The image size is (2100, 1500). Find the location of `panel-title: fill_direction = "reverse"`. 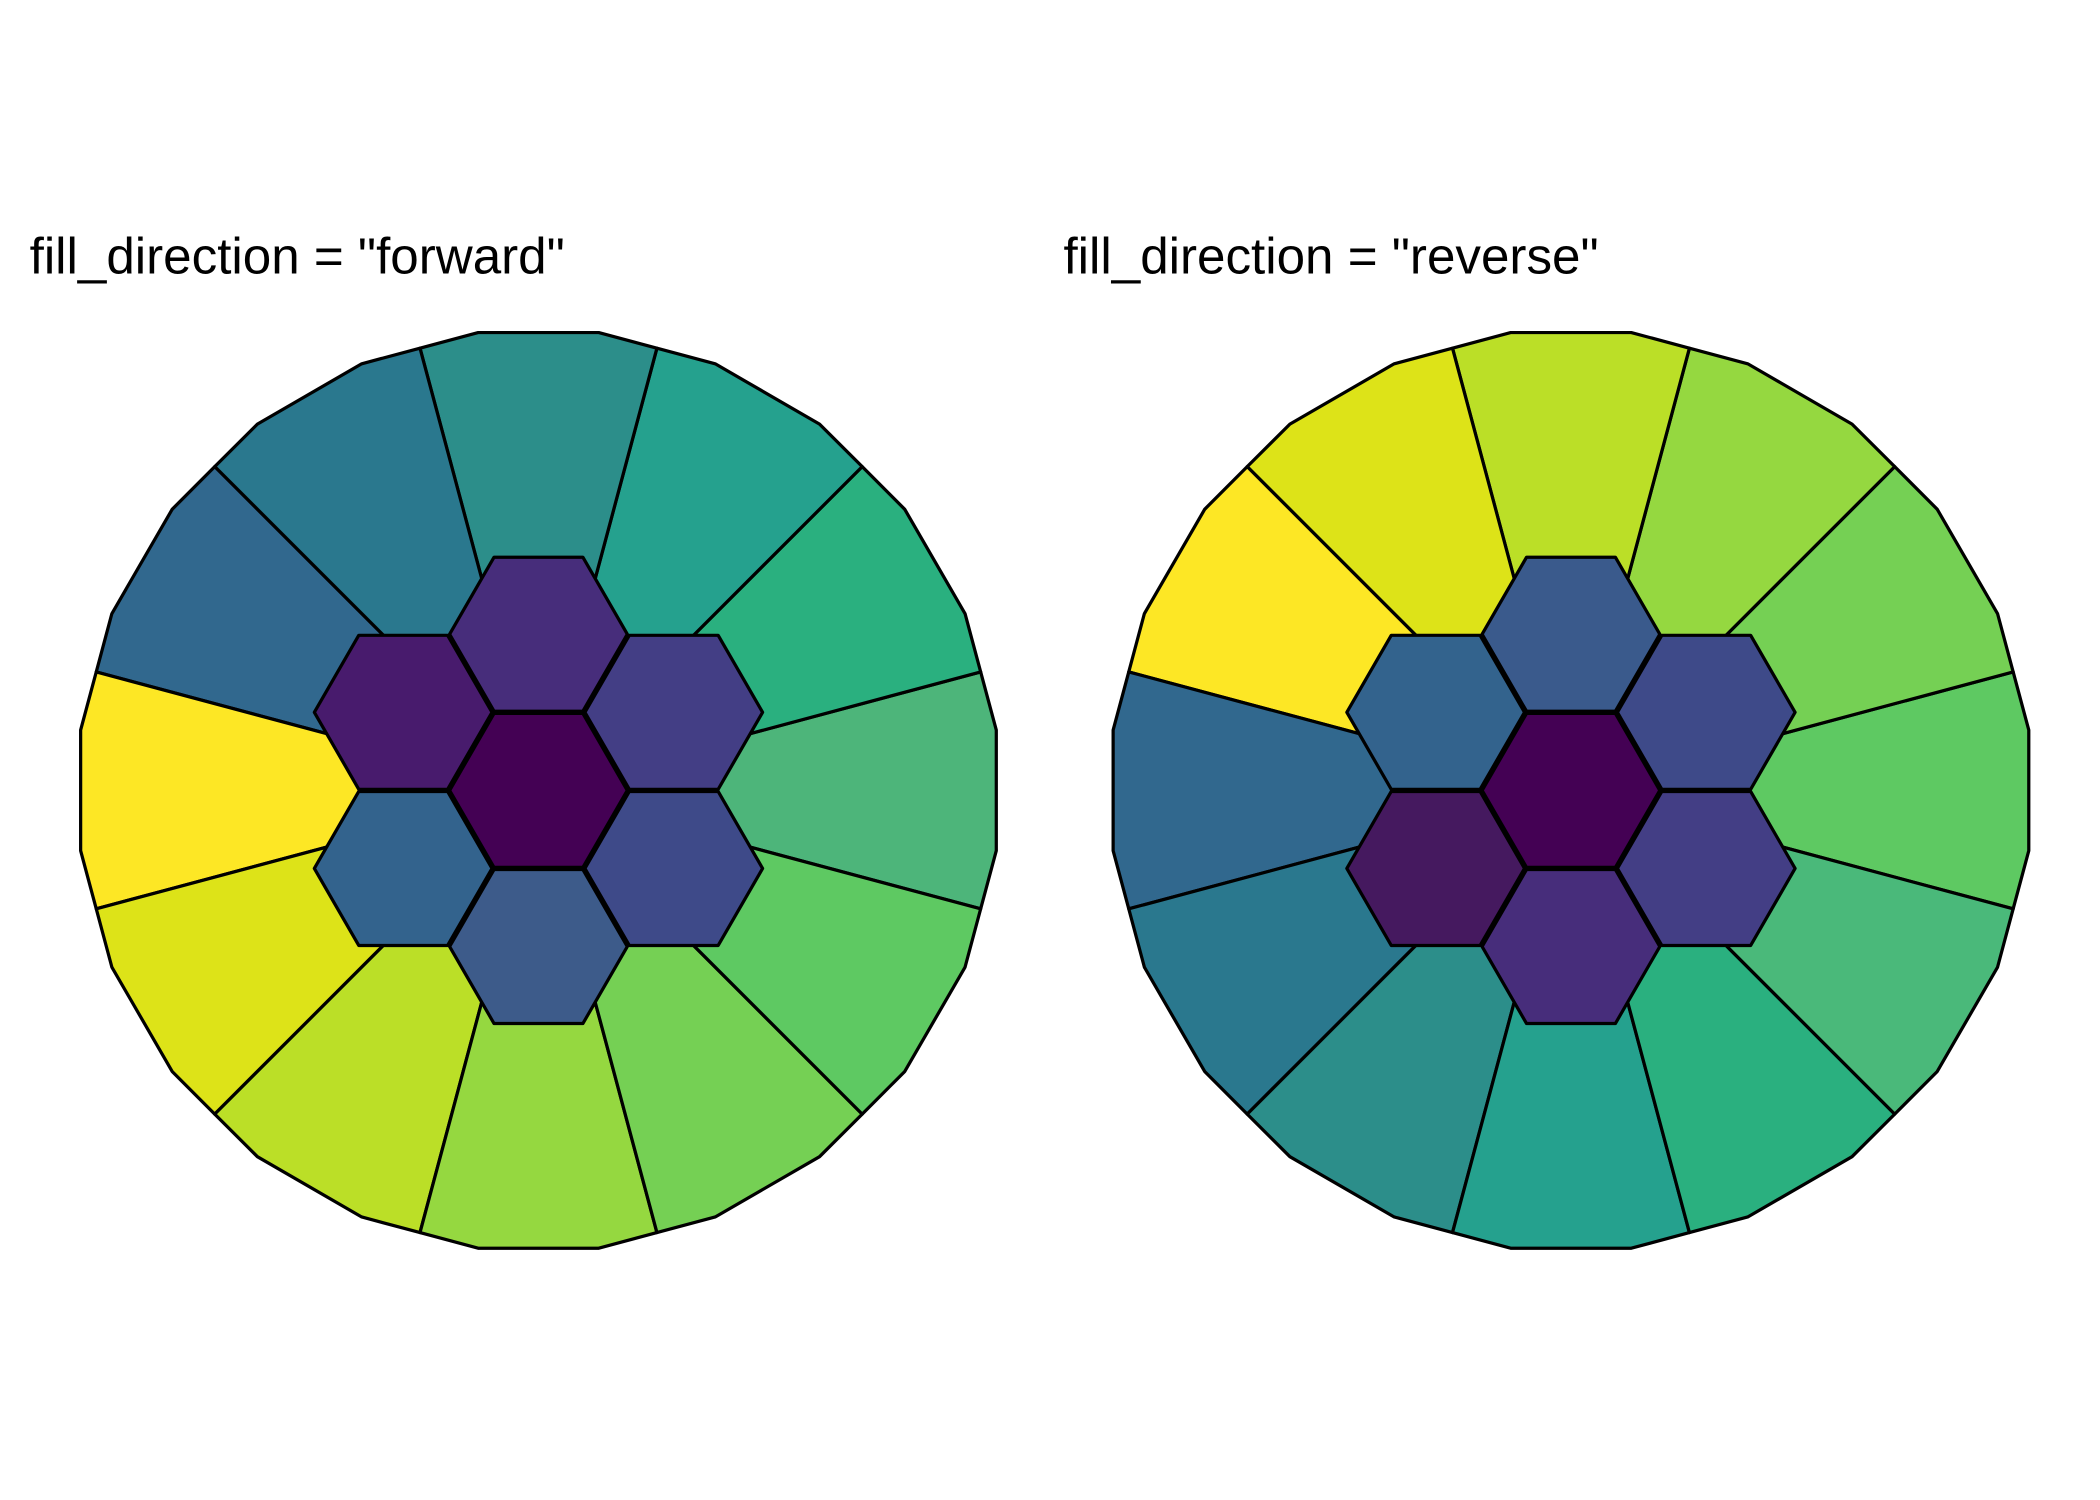

panel-title: fill_direction = "reverse" is located at coordinates (1330, 255).